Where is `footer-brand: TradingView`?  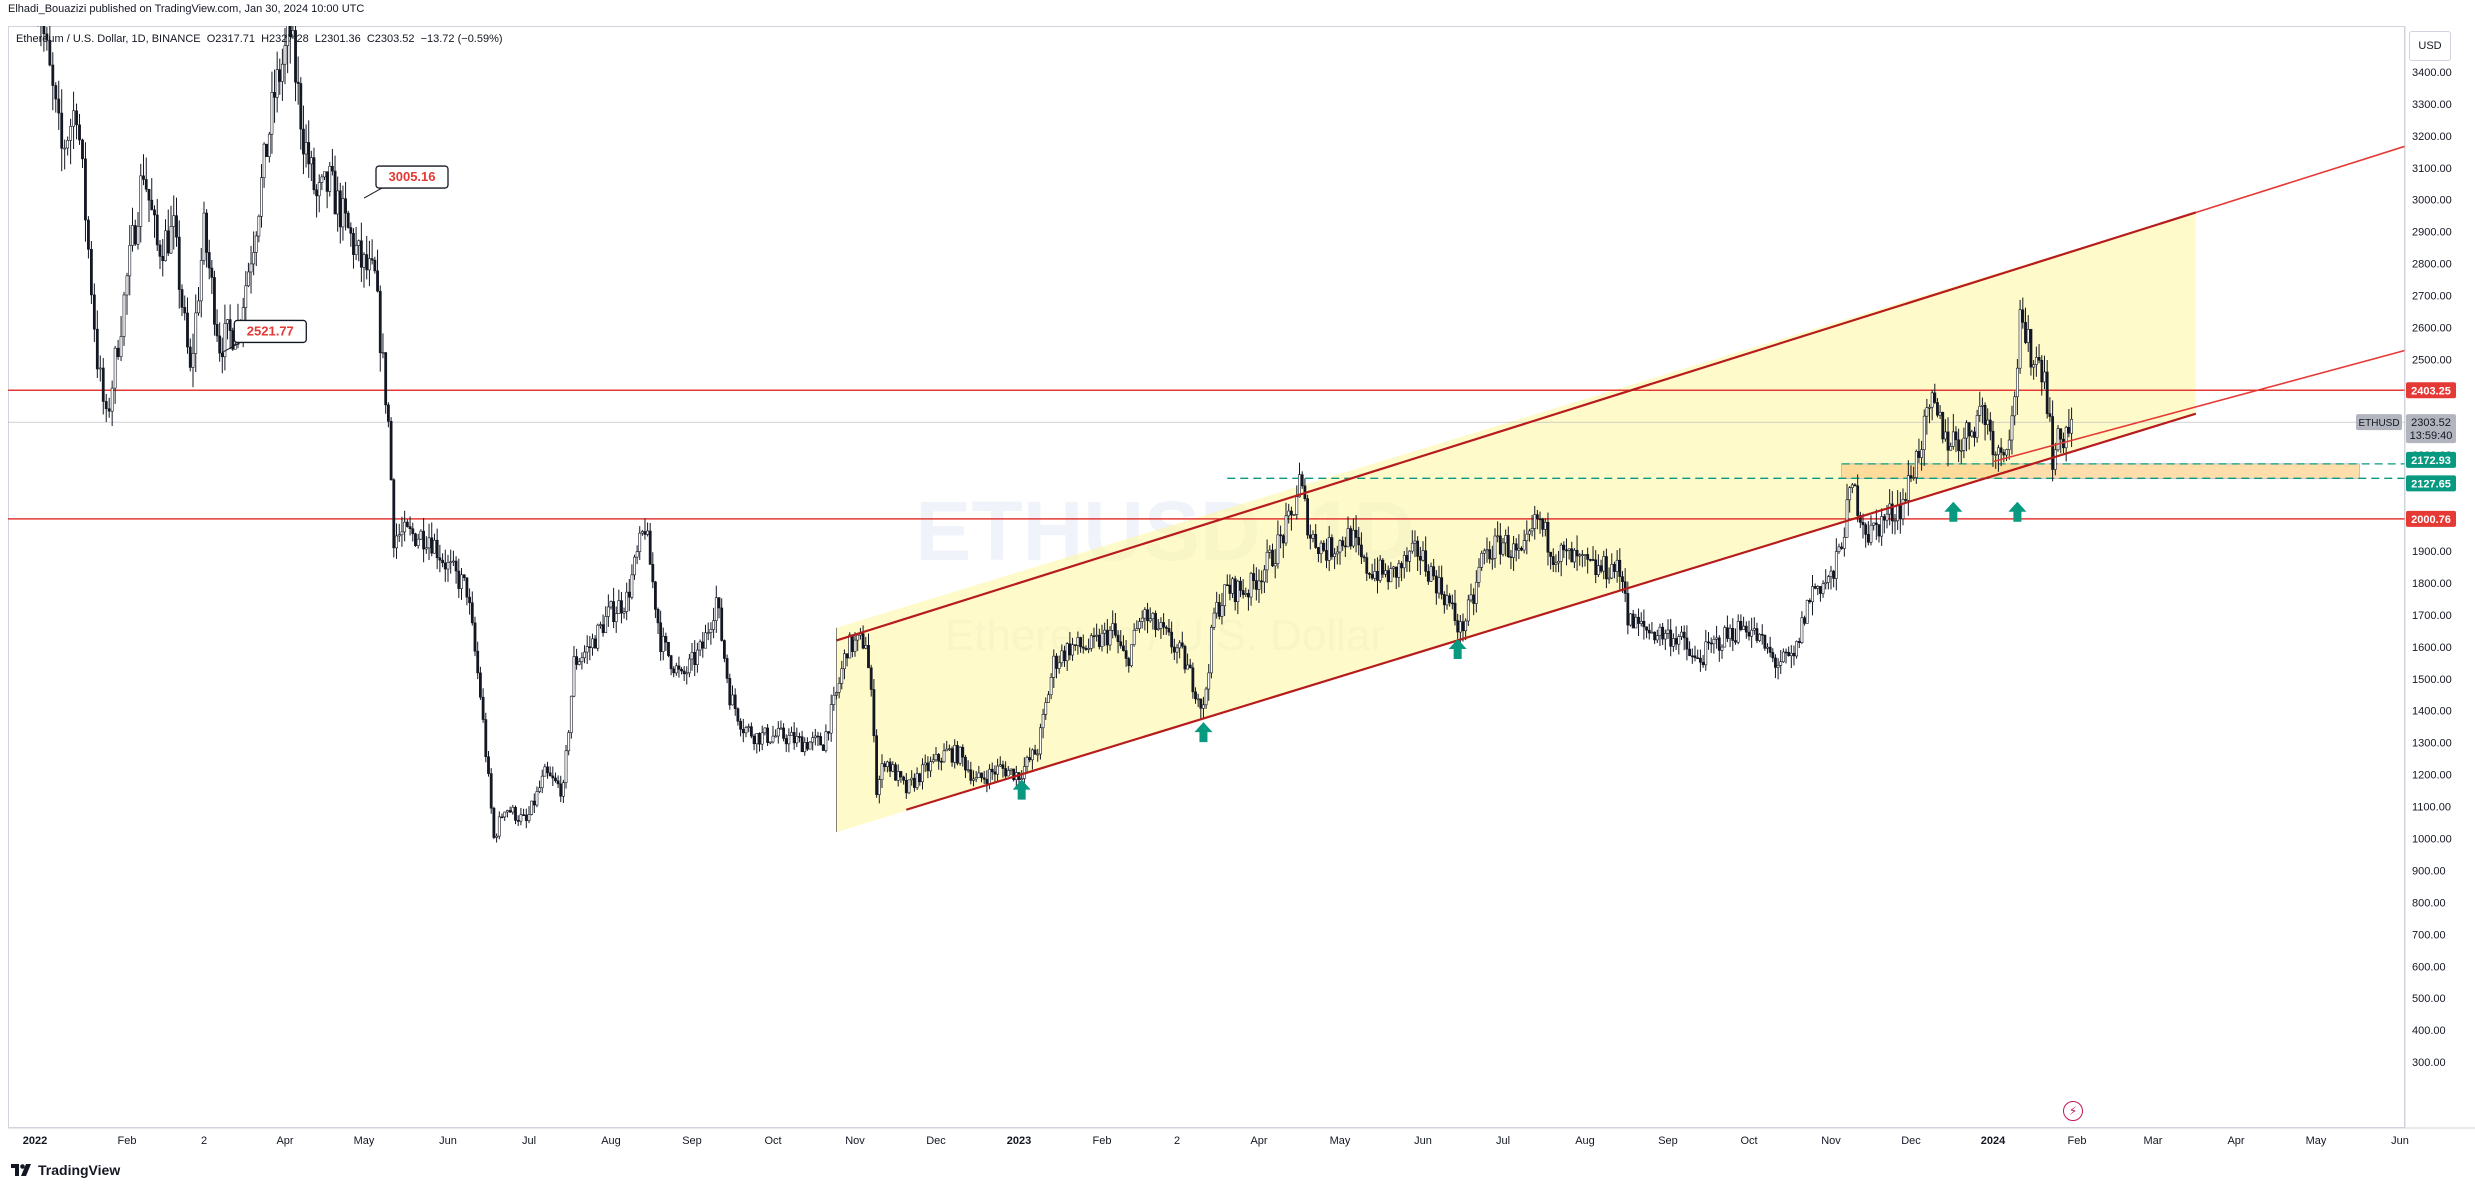 footer-brand: TradingView is located at coordinates (79, 1170).